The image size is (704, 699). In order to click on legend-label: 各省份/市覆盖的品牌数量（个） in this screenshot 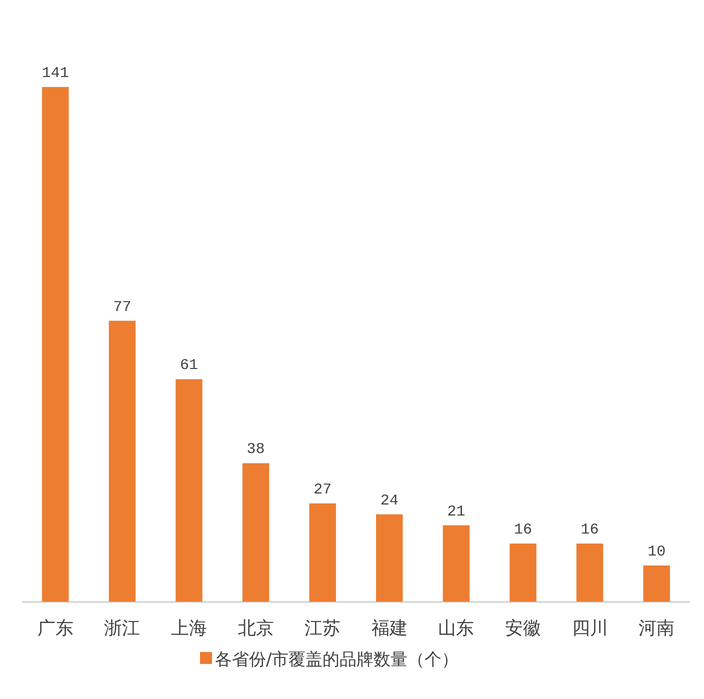, I will do `click(337, 660)`.